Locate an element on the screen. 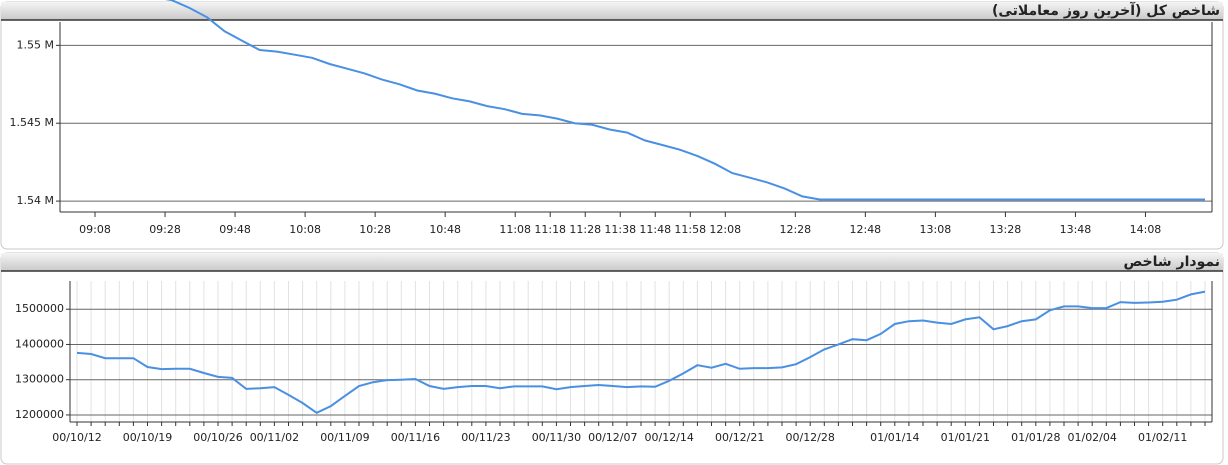 Image resolution: width=1228 pixels, height=465 pixels. x-tick-label: 00/12/07 is located at coordinates (612, 437).